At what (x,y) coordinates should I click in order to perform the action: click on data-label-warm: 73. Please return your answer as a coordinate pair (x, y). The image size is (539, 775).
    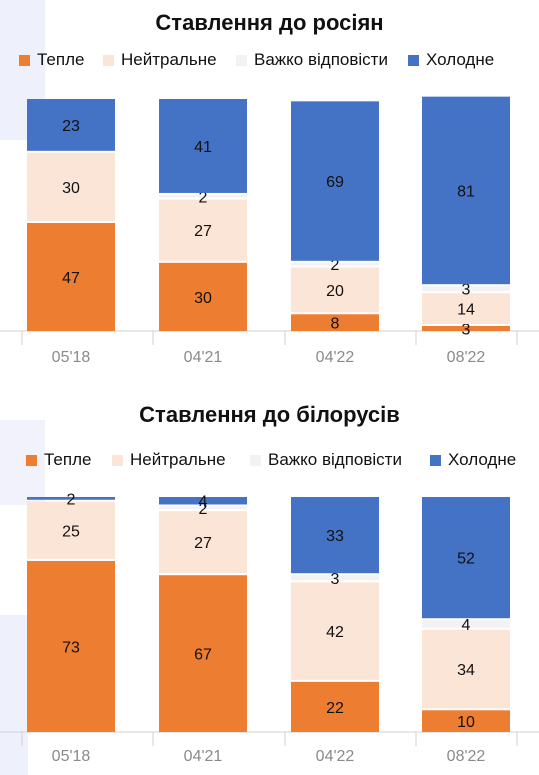
    Looking at the image, I should click on (71, 647).